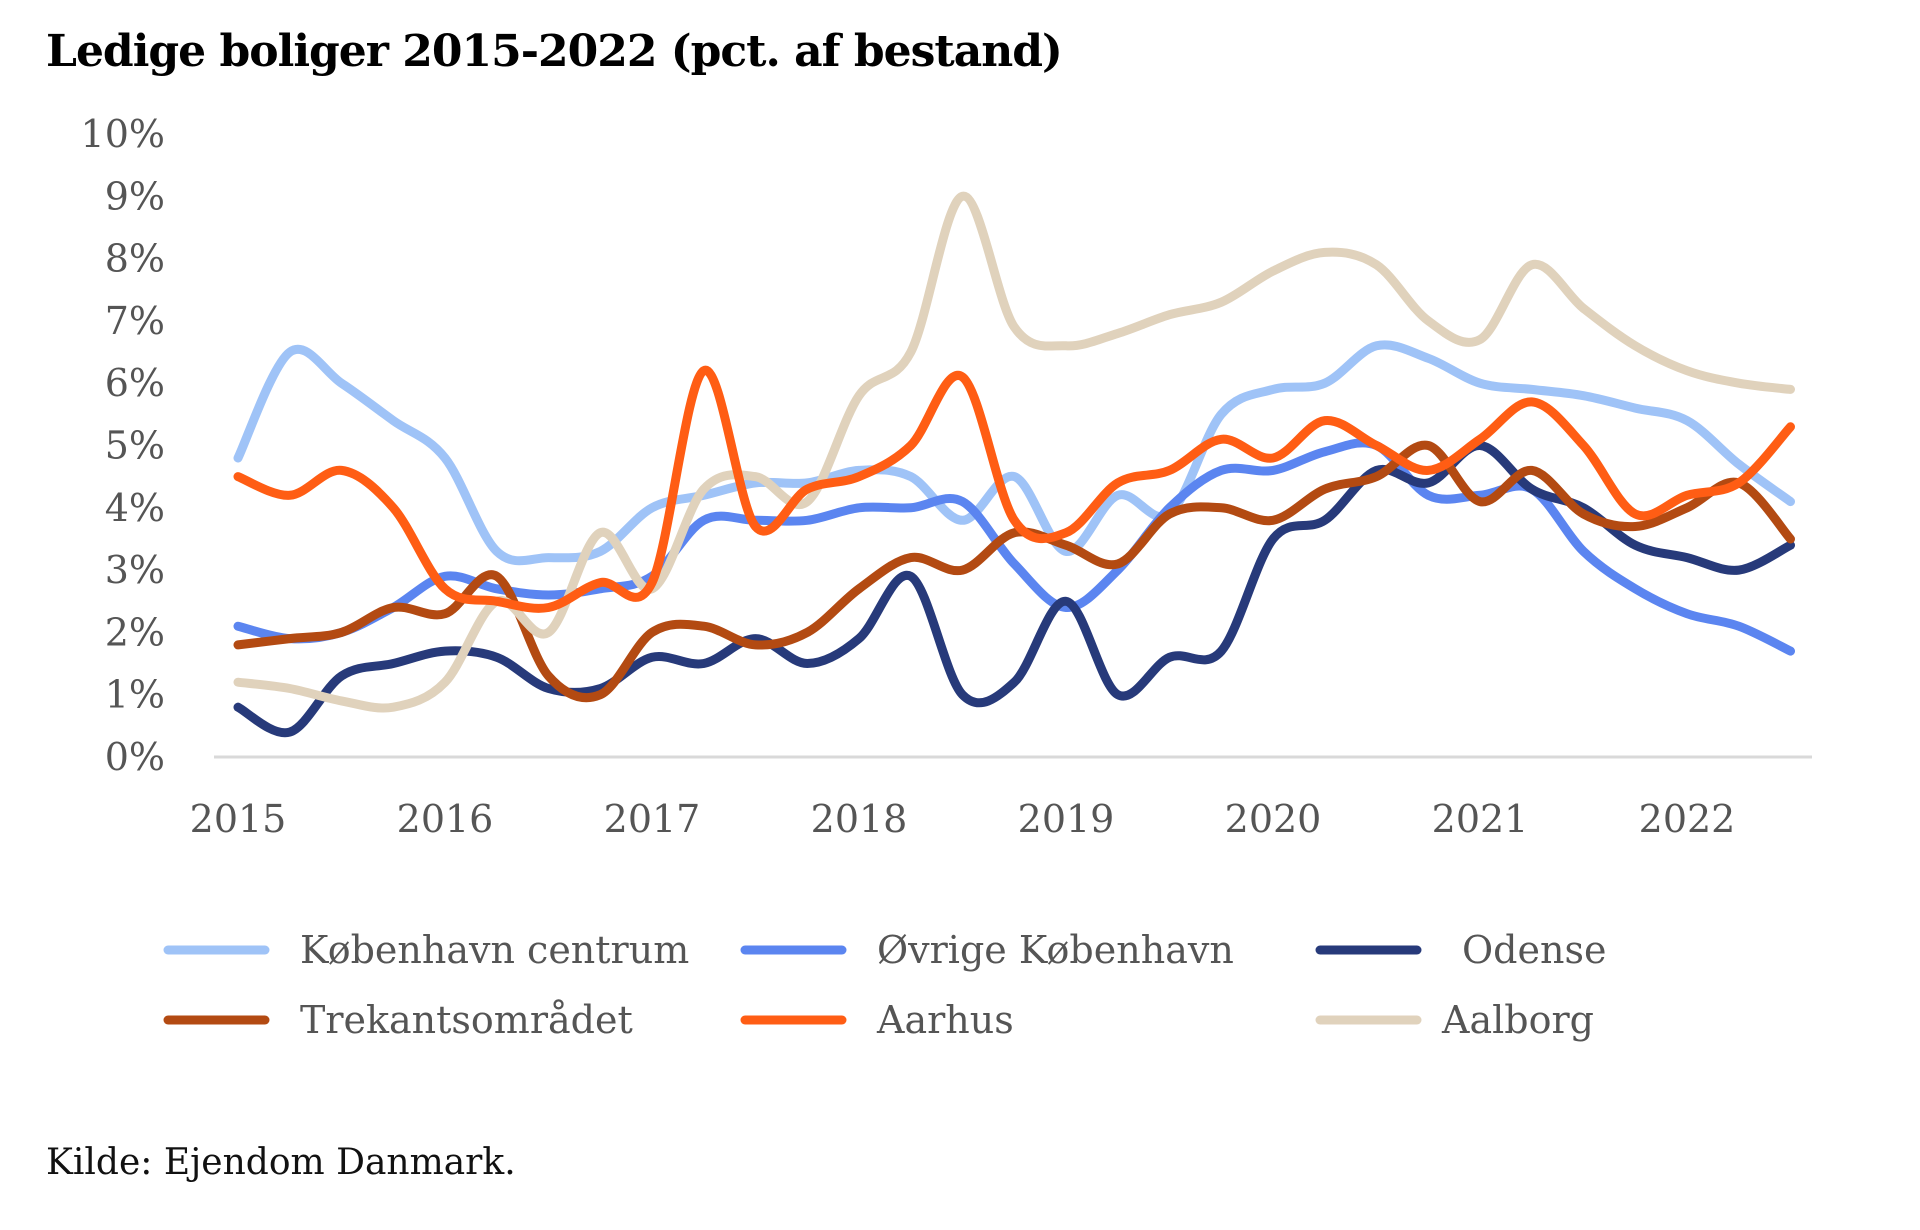 The height and width of the screenshot is (1230, 1920). I want to click on legend-label-5: Aalborg, so click(1517, 1020).